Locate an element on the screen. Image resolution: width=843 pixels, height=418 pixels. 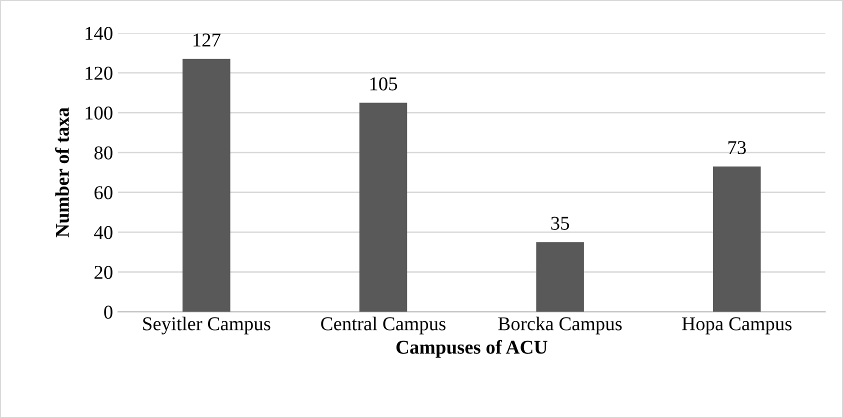
data-label: 127 is located at coordinates (207, 40).